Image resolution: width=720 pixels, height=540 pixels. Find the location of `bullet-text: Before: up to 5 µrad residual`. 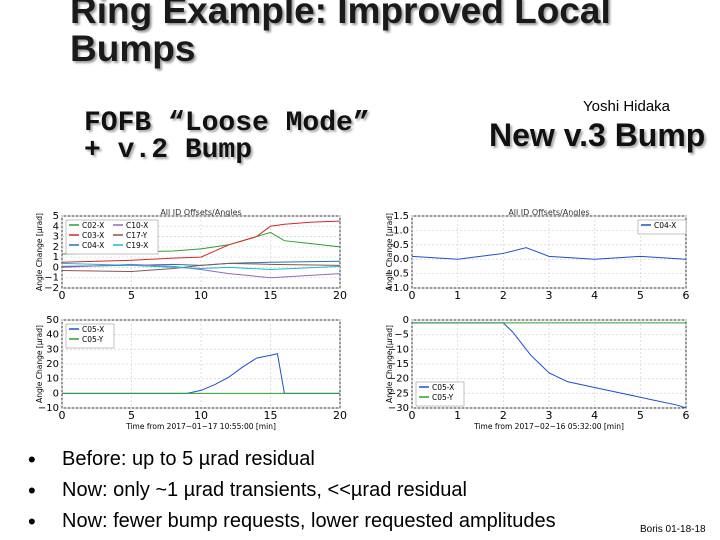

bullet-text: Before: up to 5 µrad residual is located at coordinates (188, 459).